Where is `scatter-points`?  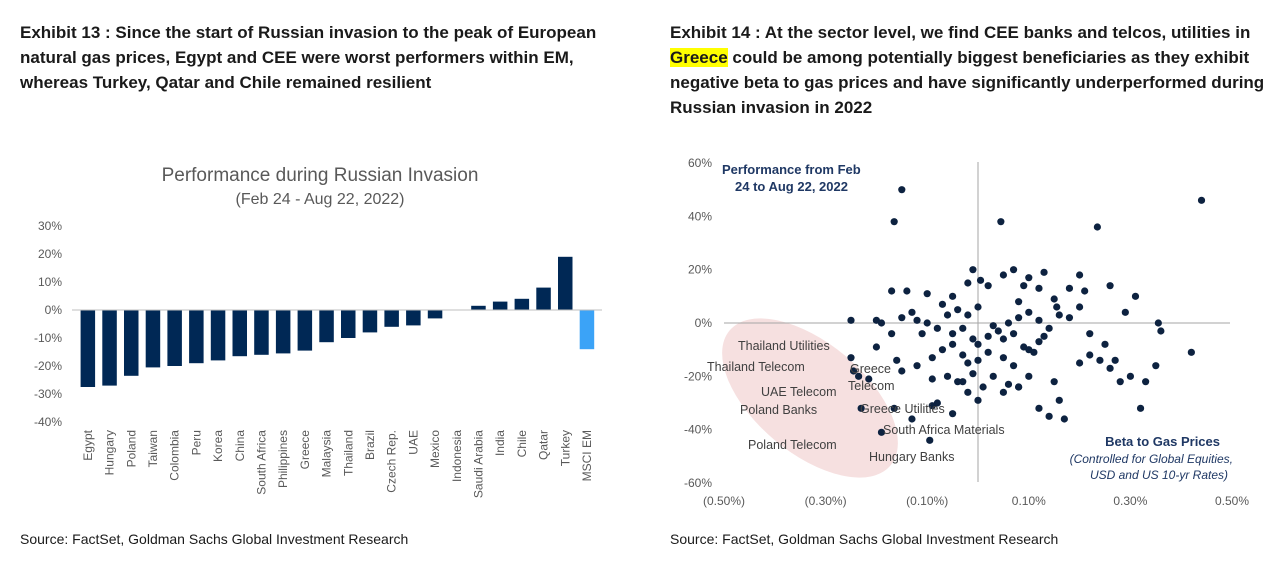
scatter-points is located at coordinates (1026, 315).